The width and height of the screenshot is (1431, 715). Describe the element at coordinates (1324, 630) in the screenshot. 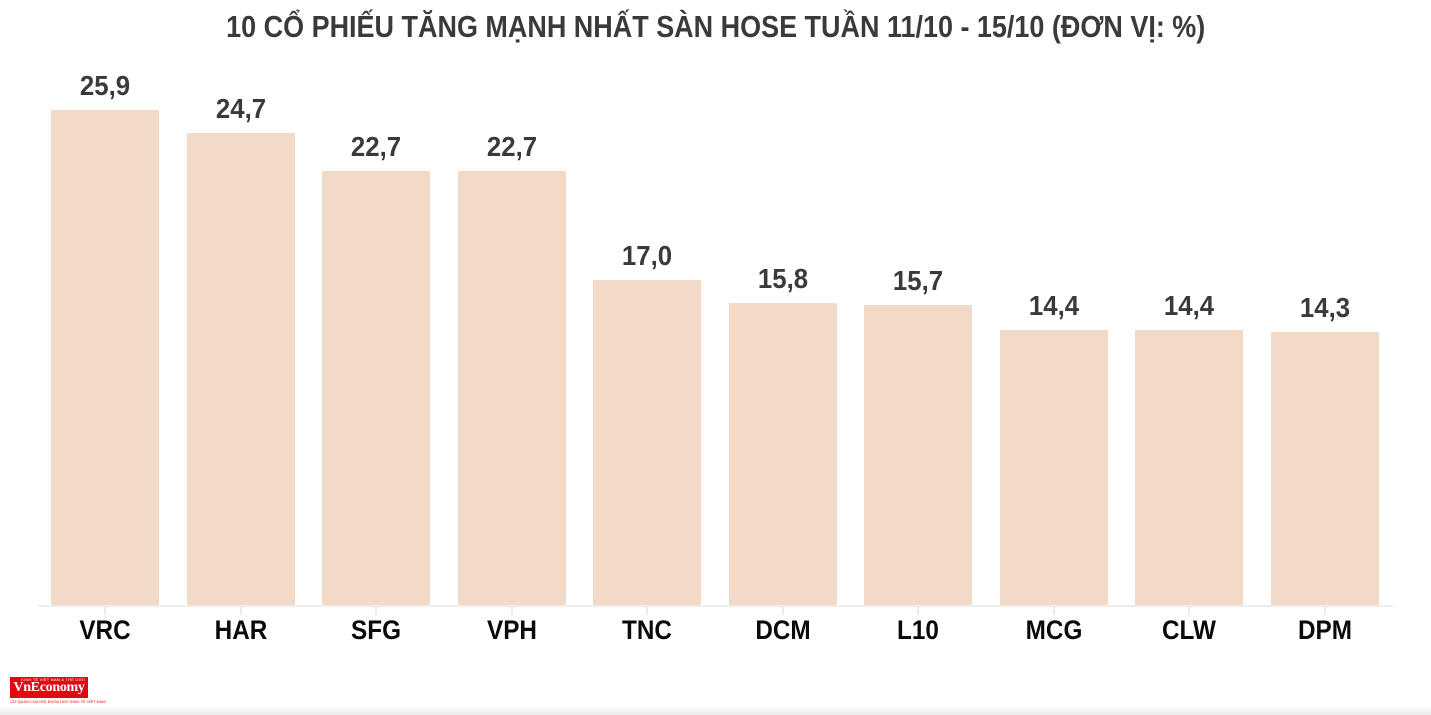

I see `bar-category-label: DPM` at that location.